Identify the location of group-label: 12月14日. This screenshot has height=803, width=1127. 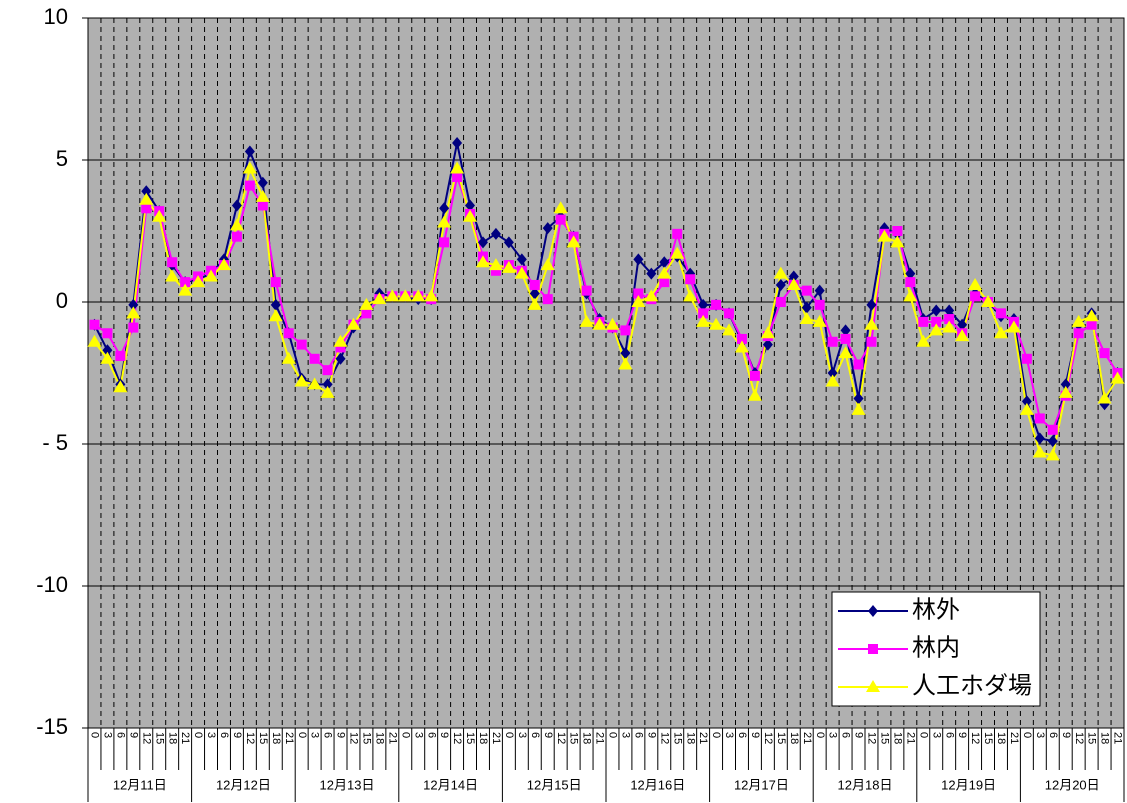
(450, 784).